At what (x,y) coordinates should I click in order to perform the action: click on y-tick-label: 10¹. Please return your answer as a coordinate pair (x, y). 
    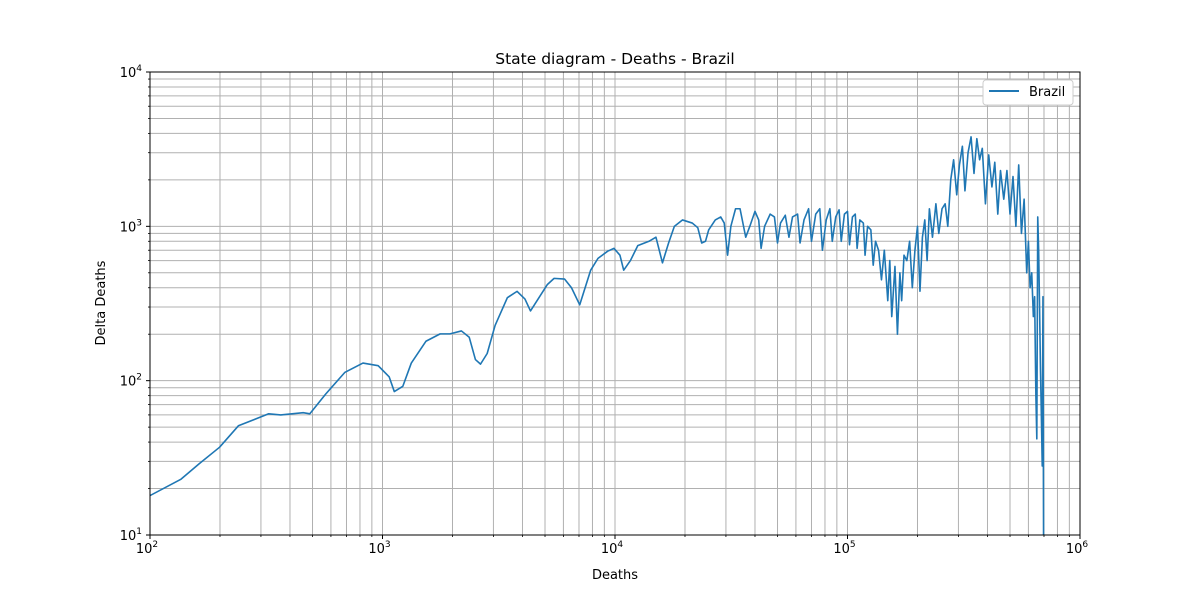
    Looking at the image, I should click on (131, 535).